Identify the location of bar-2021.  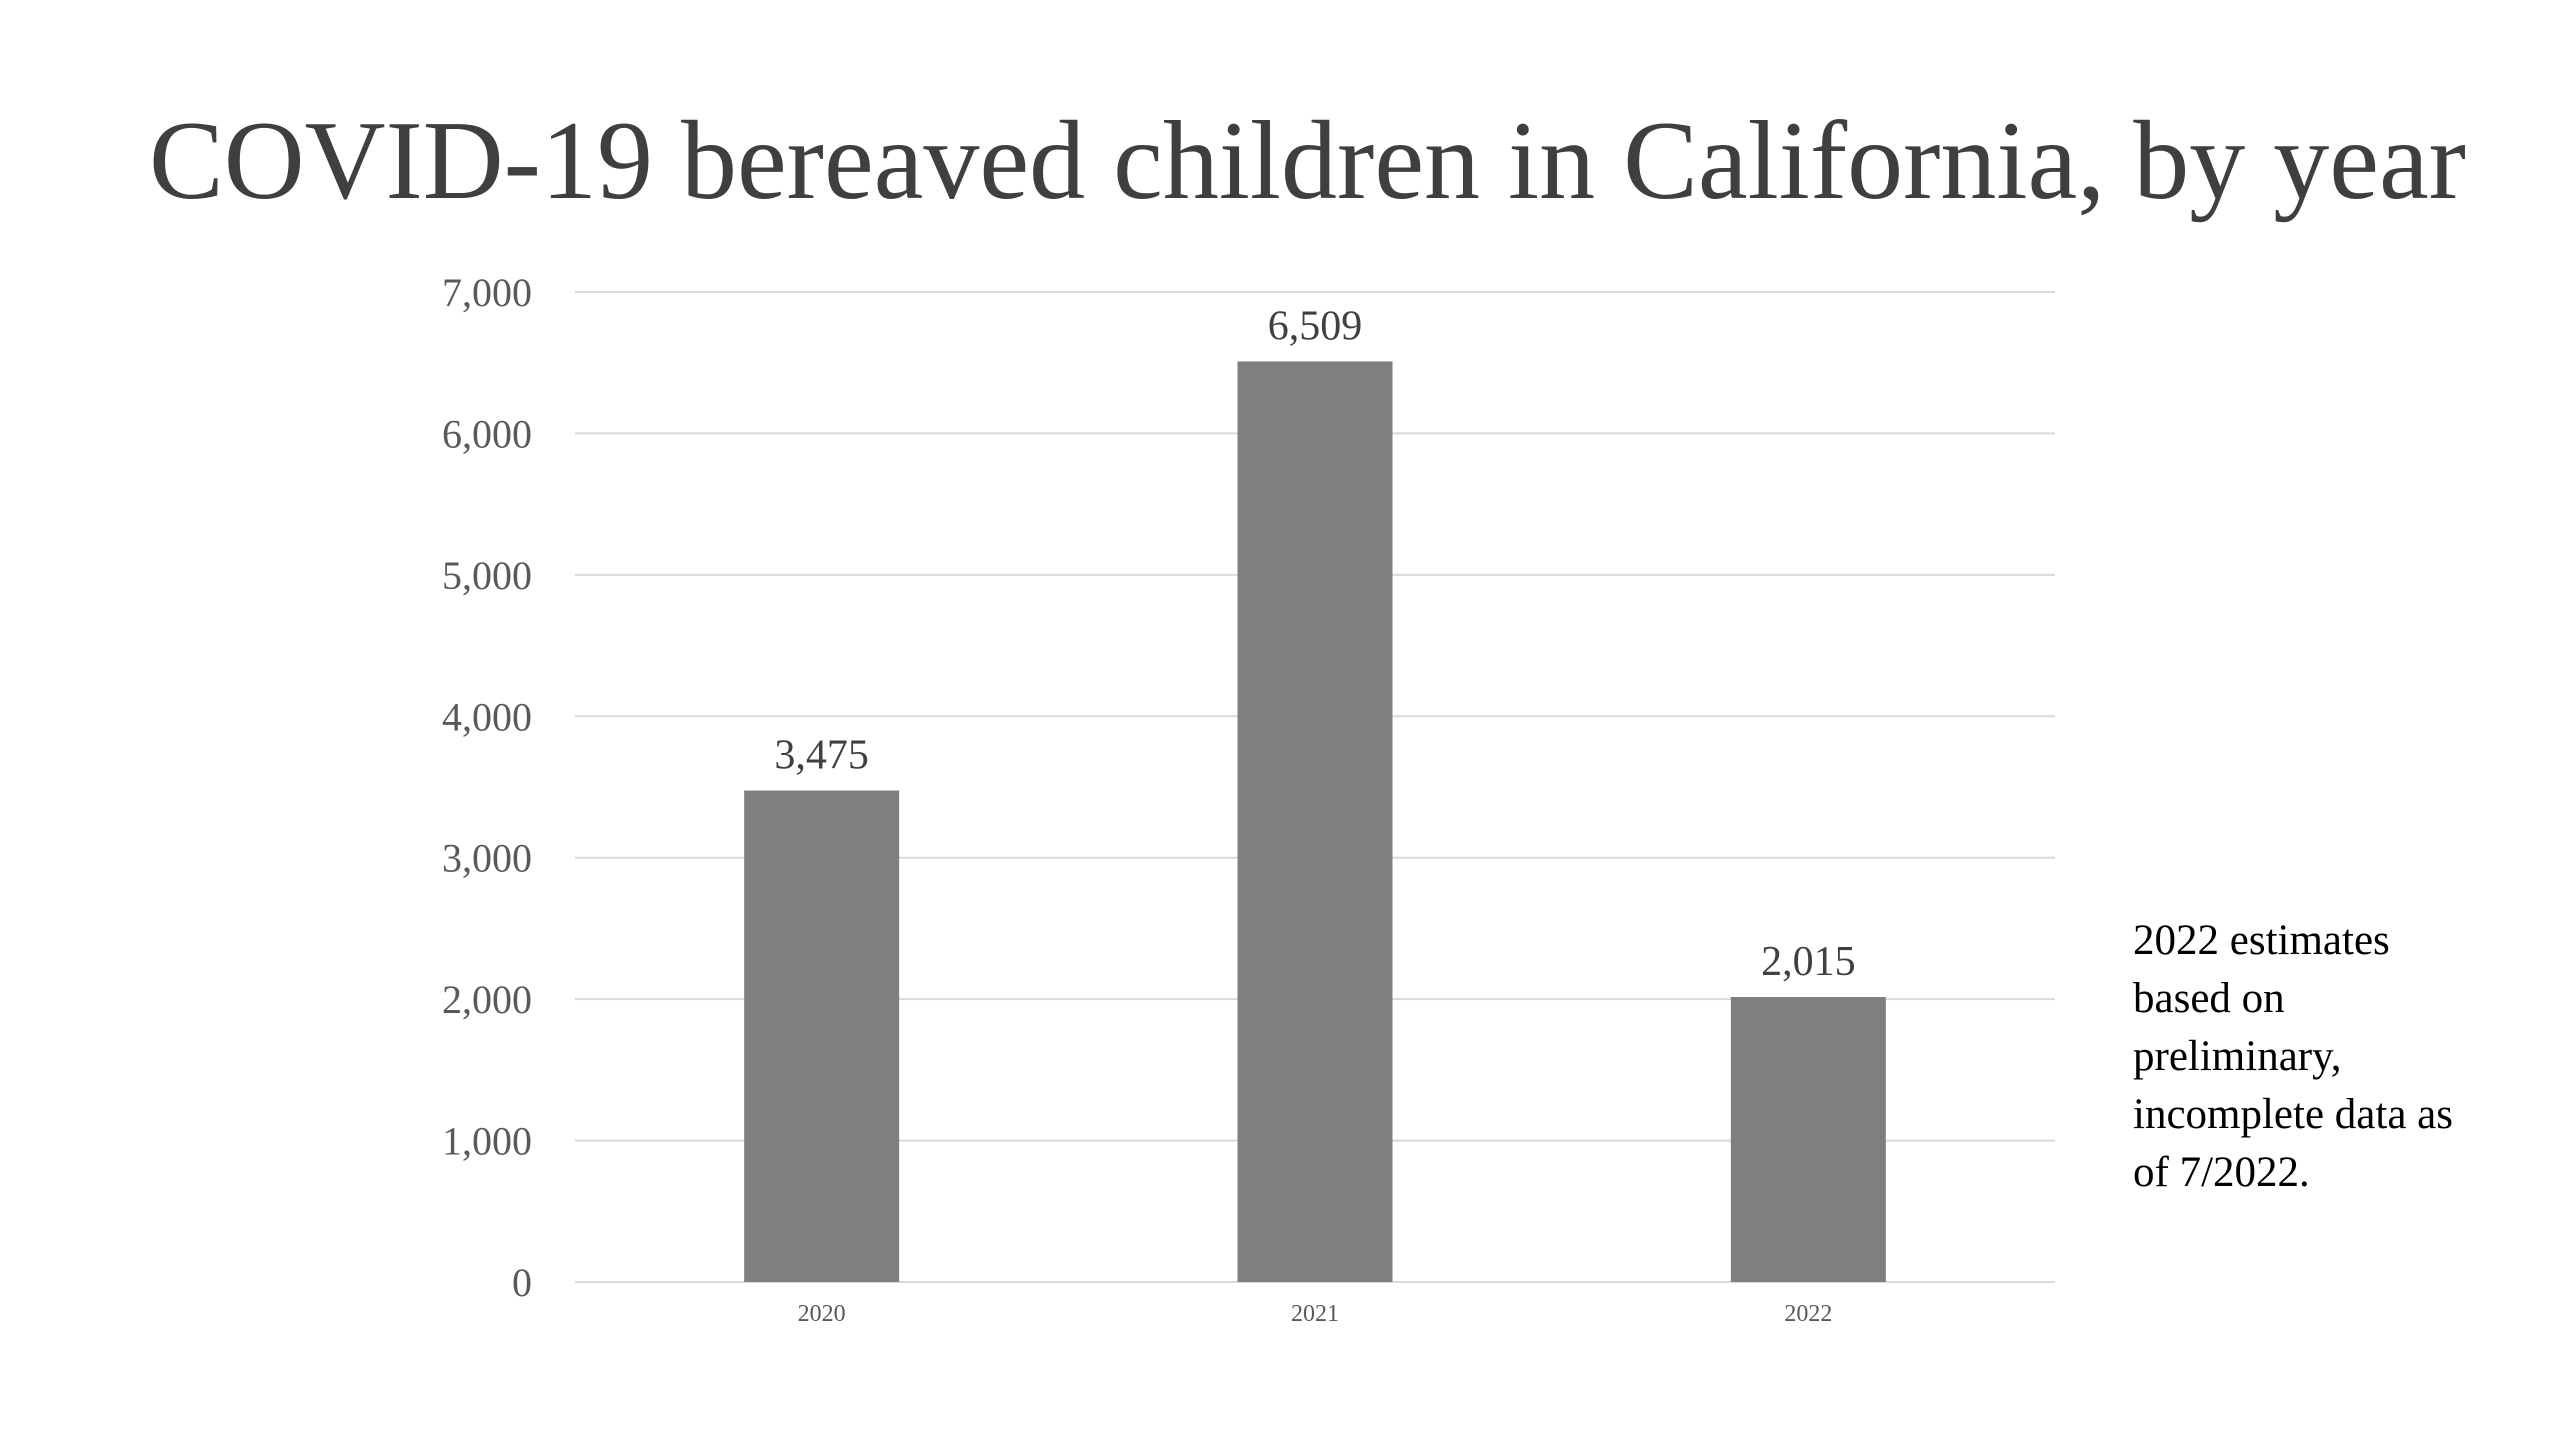
(1315, 822).